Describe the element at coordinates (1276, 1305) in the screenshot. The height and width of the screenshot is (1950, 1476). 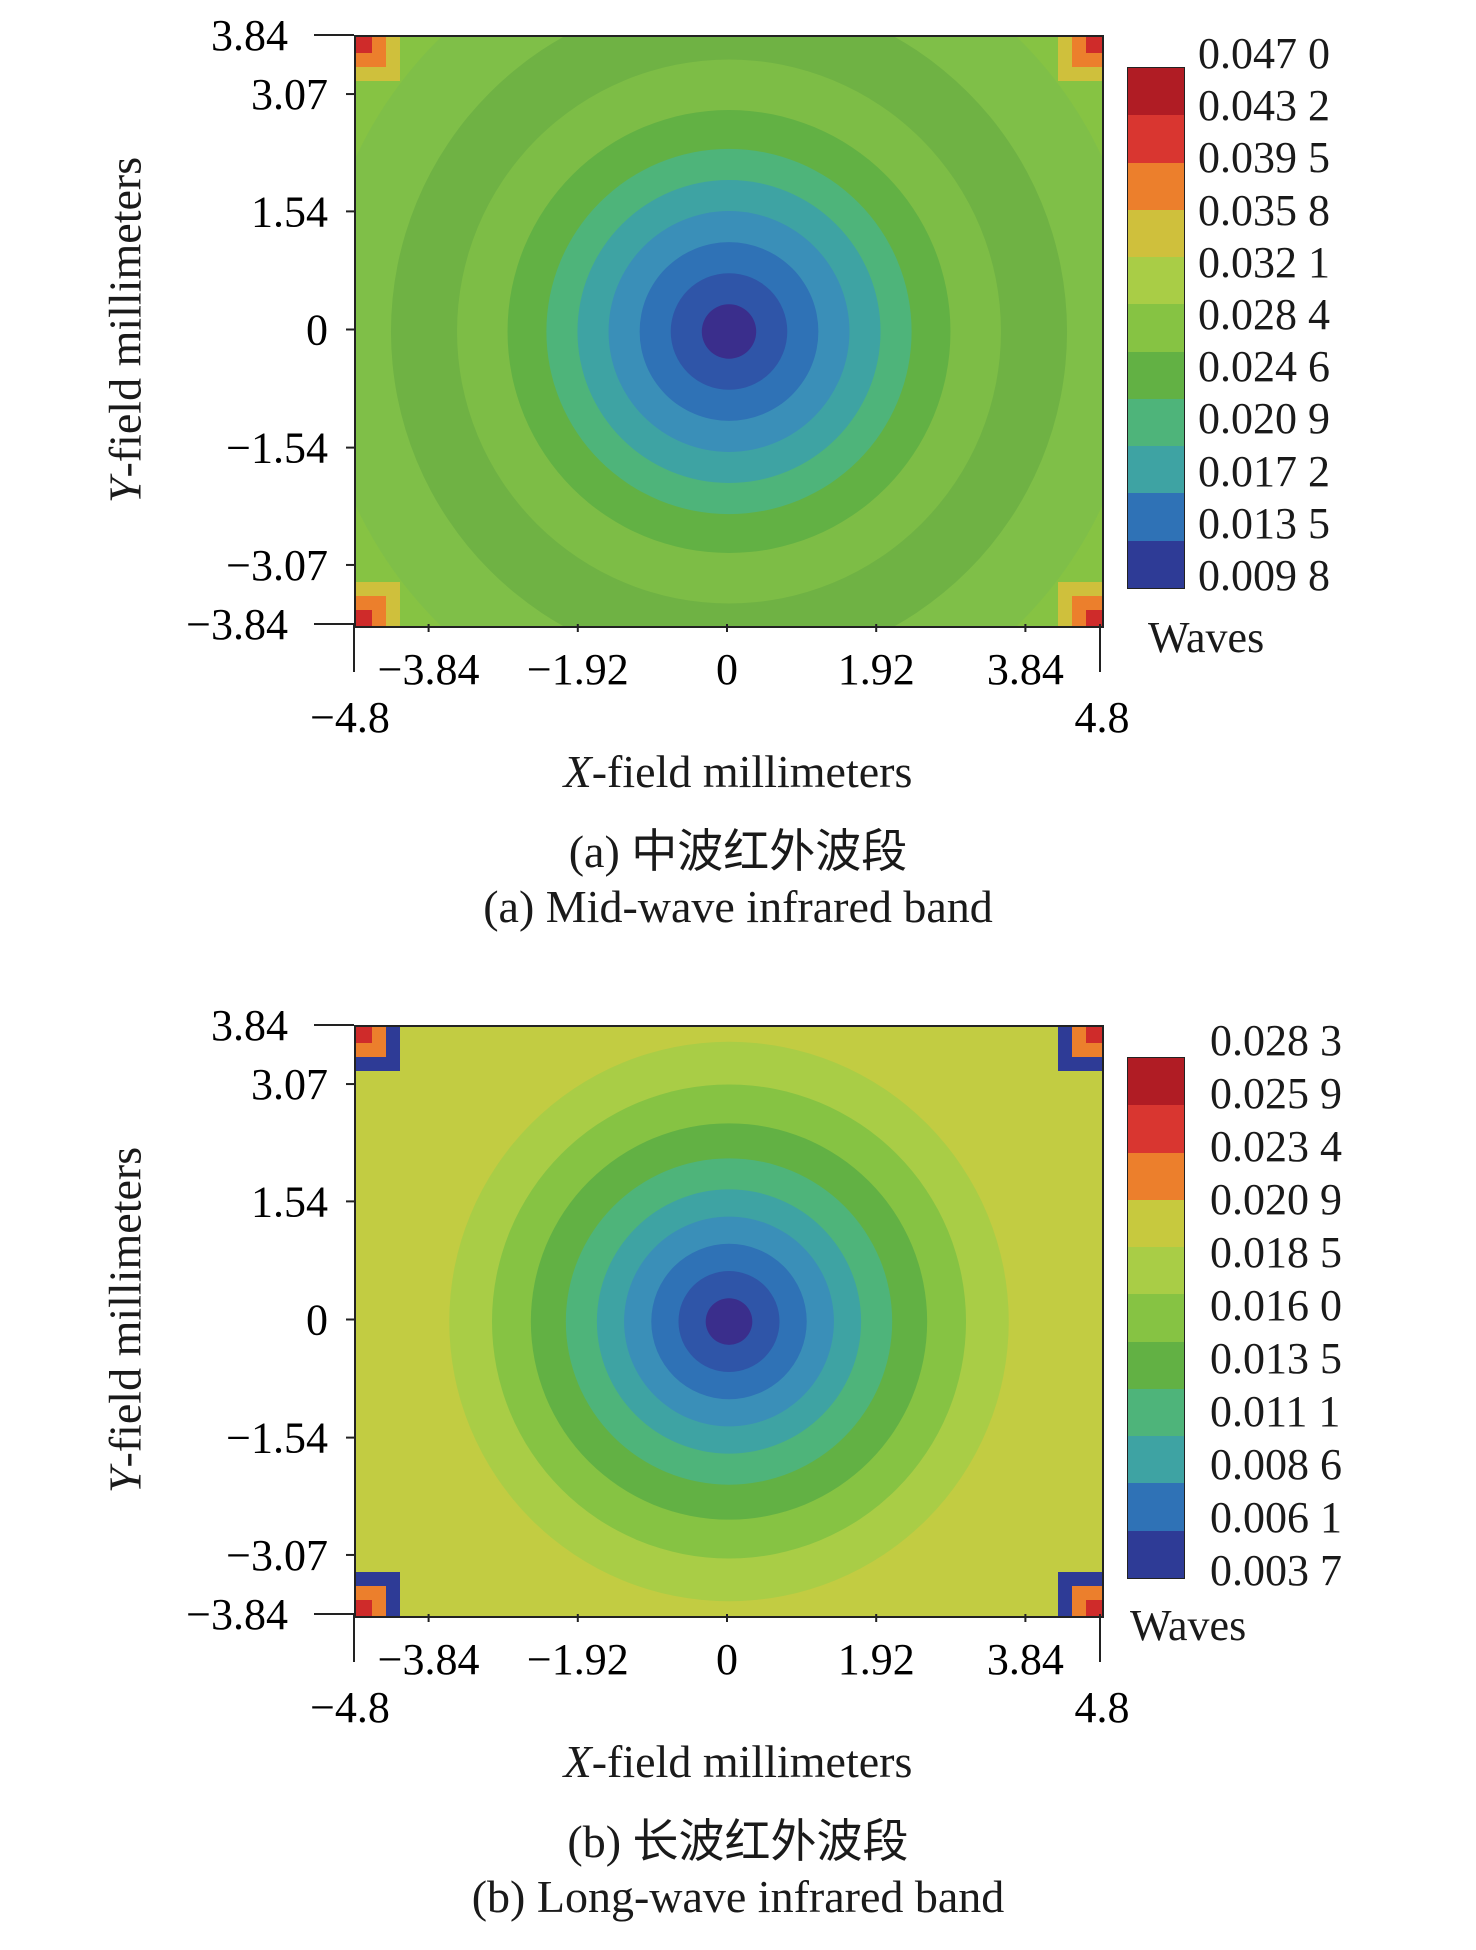
I see `colorbar-label: 0.016 0` at that location.